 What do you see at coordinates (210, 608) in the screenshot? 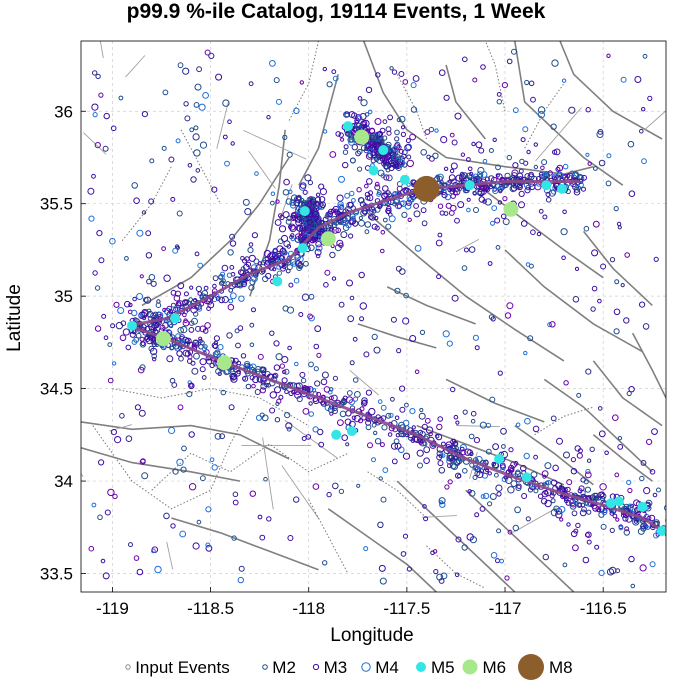
I see `x-tick-label: -118.5` at bounding box center [210, 608].